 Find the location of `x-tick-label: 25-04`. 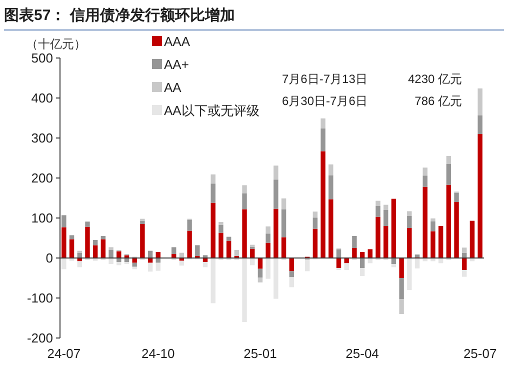

x-tick-label: 25-04 is located at coordinates (362, 353).